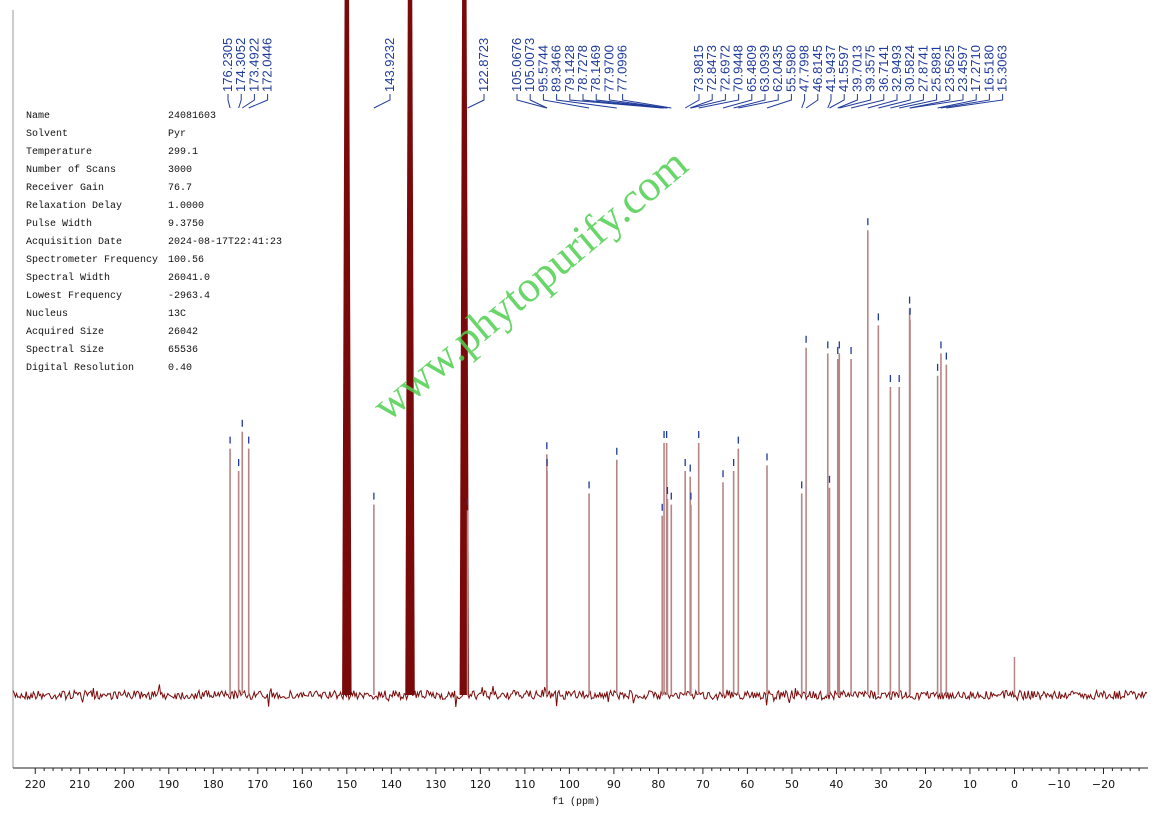 Image resolution: width=1157 pixels, height=817 pixels. Describe the element at coordinates (724, 68) in the screenshot. I see `peak-label: 72.6972` at that location.